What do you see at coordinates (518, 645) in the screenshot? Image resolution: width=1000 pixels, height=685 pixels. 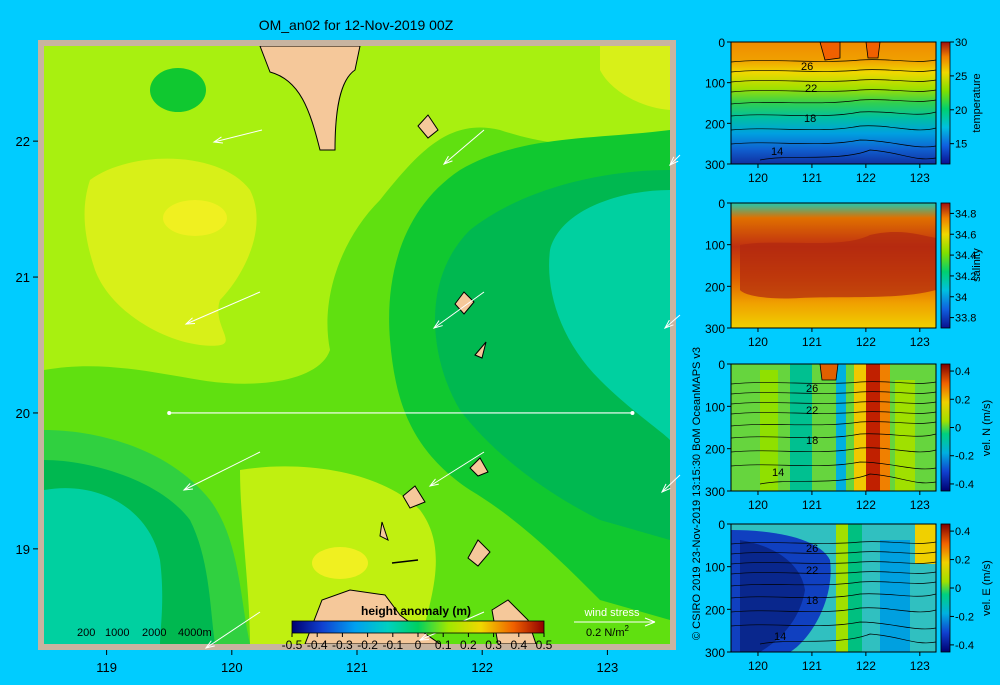 I see `colorbar-tick-label: 0.4` at bounding box center [518, 645].